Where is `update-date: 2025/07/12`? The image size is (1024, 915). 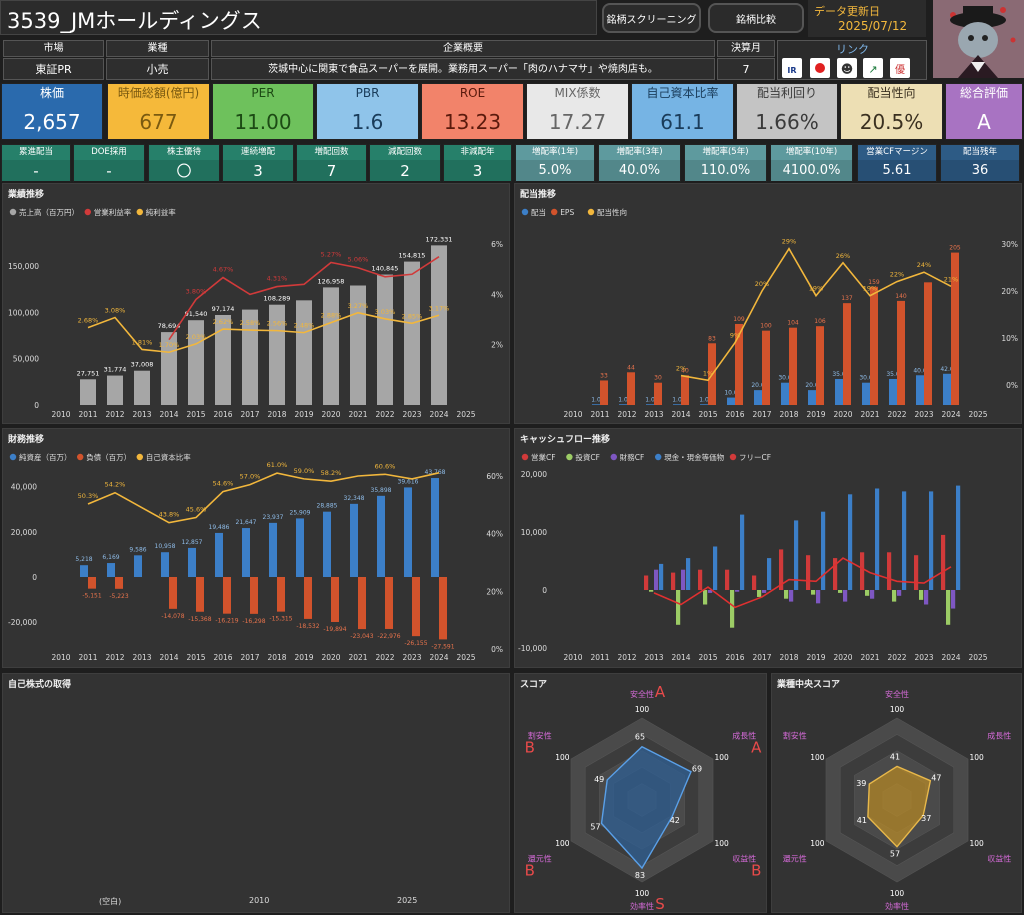 update-date: 2025/07/12 is located at coordinates (873, 26).